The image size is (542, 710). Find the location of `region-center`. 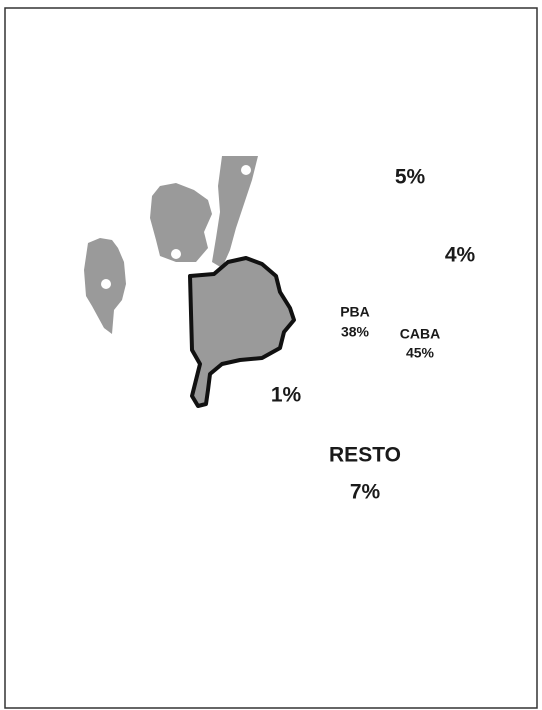

region-center is located at coordinates (181, 222).